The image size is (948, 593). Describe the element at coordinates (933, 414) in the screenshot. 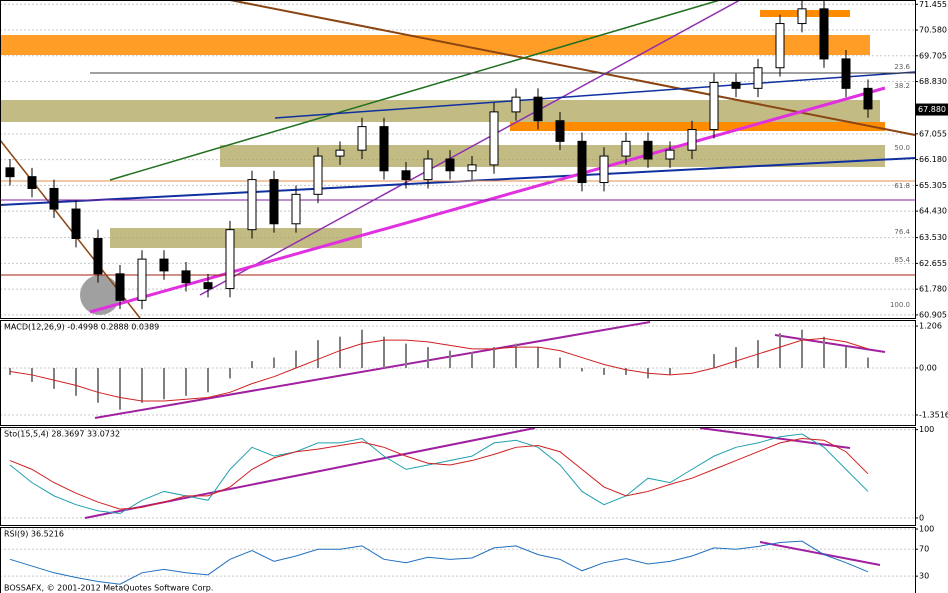

I see `y-tick-label: -1.3516` at that location.